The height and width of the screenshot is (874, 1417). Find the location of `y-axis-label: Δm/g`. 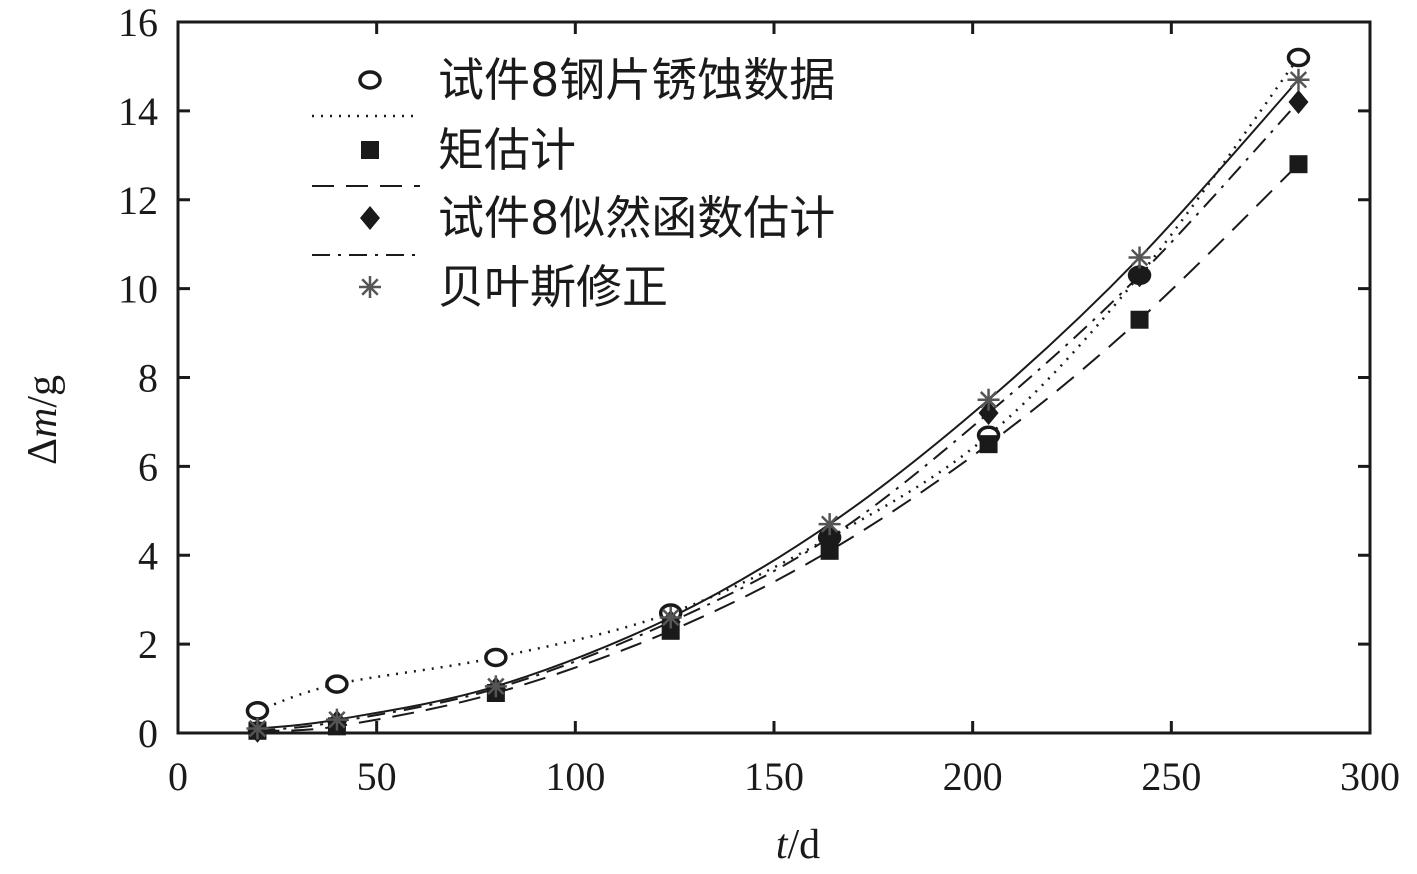

y-axis-label: Δm/g is located at coordinates (43, 420).